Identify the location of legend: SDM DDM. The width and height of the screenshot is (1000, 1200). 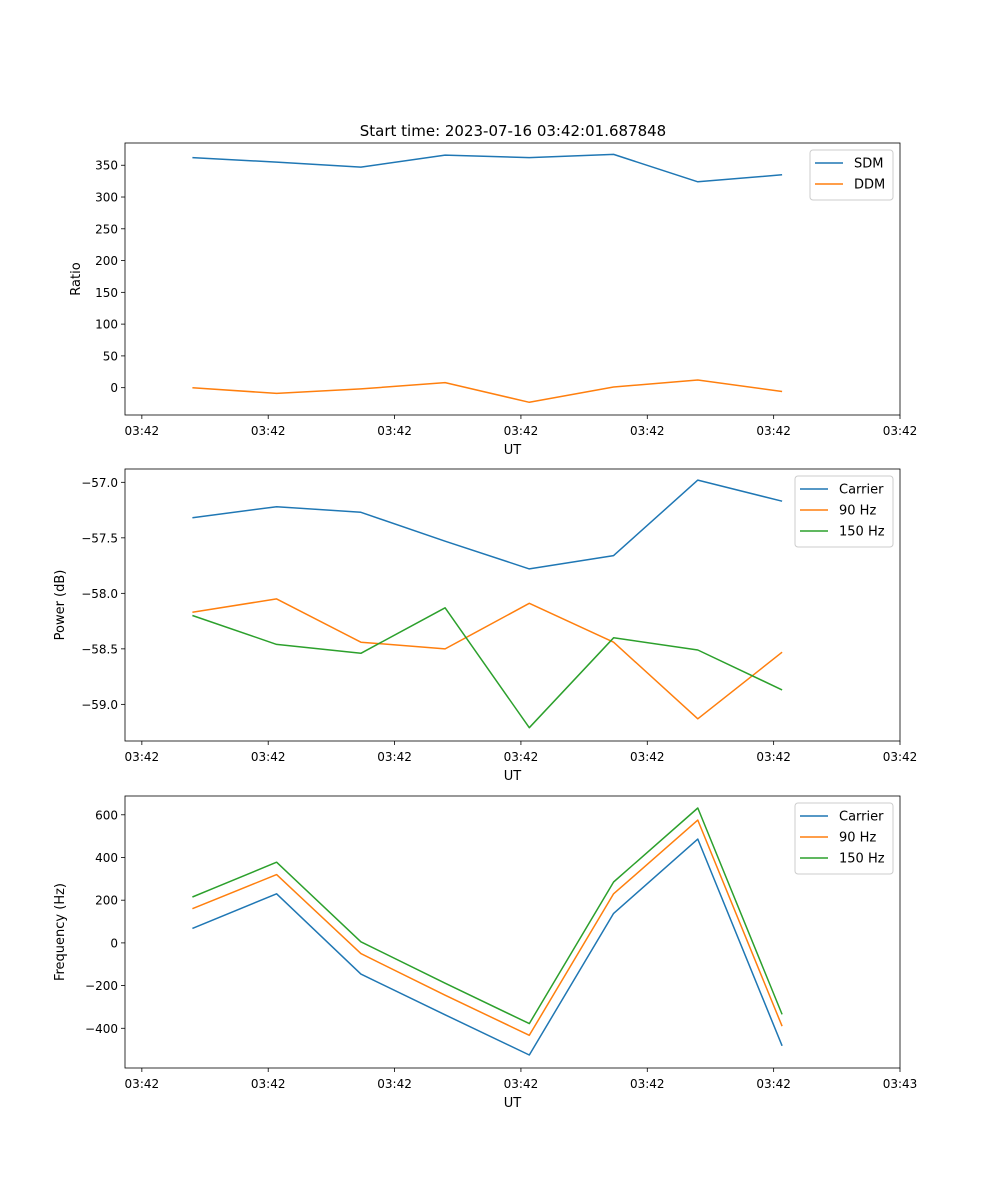
(851, 175).